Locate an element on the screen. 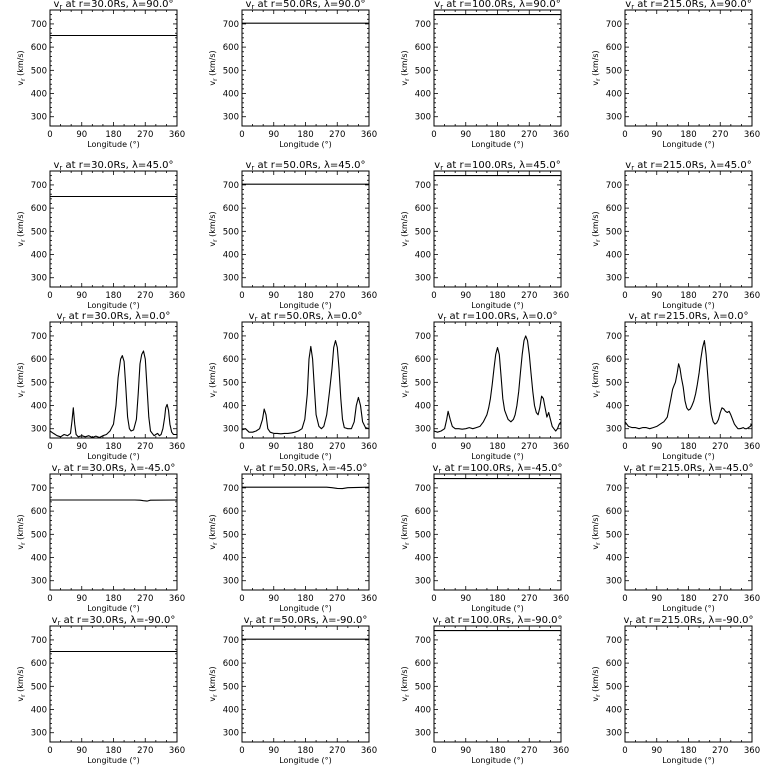 The width and height of the screenshot is (768, 768). panel-title: vr at r=50.0Rs, λ=-45.0° is located at coordinates (306, 469).